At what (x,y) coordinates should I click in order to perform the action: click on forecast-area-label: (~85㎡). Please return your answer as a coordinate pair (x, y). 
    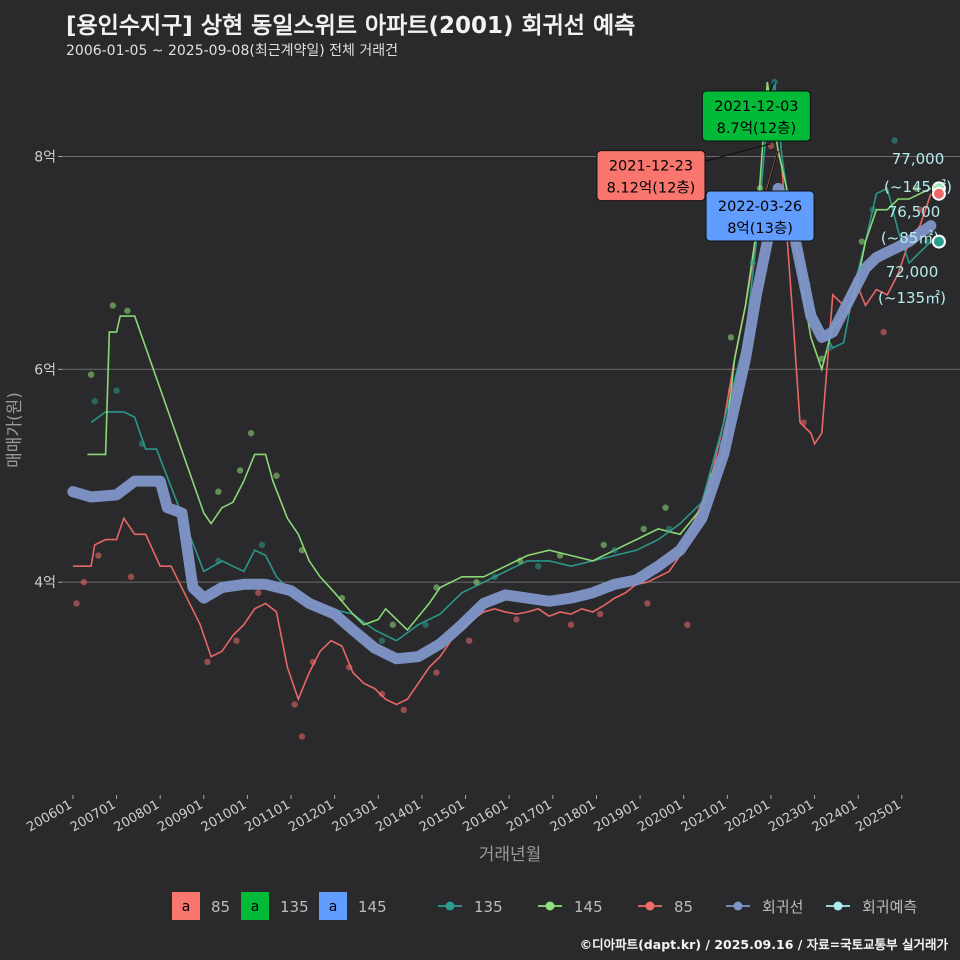
    Looking at the image, I should click on (910, 238).